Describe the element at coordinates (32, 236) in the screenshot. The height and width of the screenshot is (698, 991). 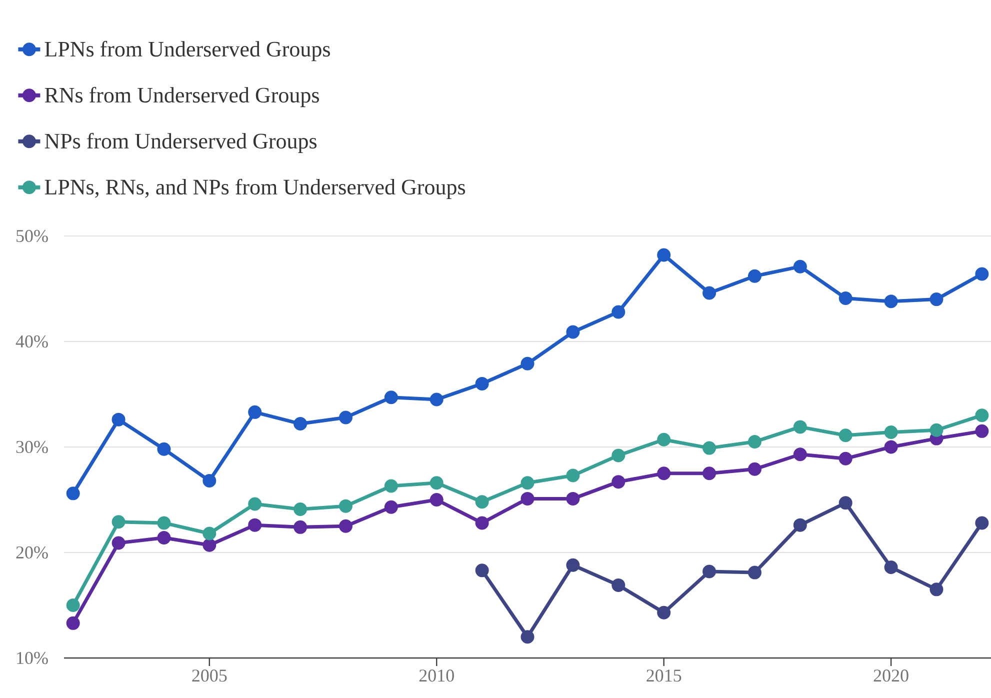
I see `y-tick-label: 50%` at that location.